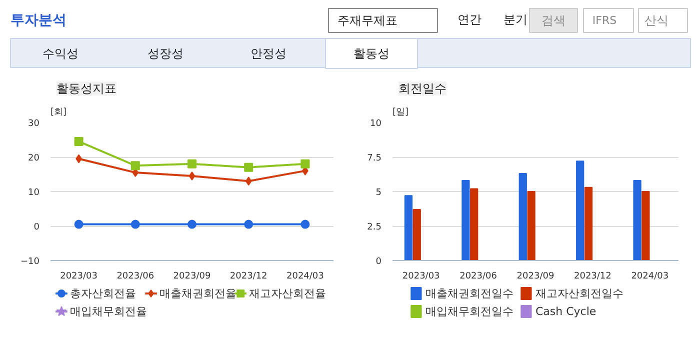  I want to click on y-tick-label: 2.5, so click(374, 227).